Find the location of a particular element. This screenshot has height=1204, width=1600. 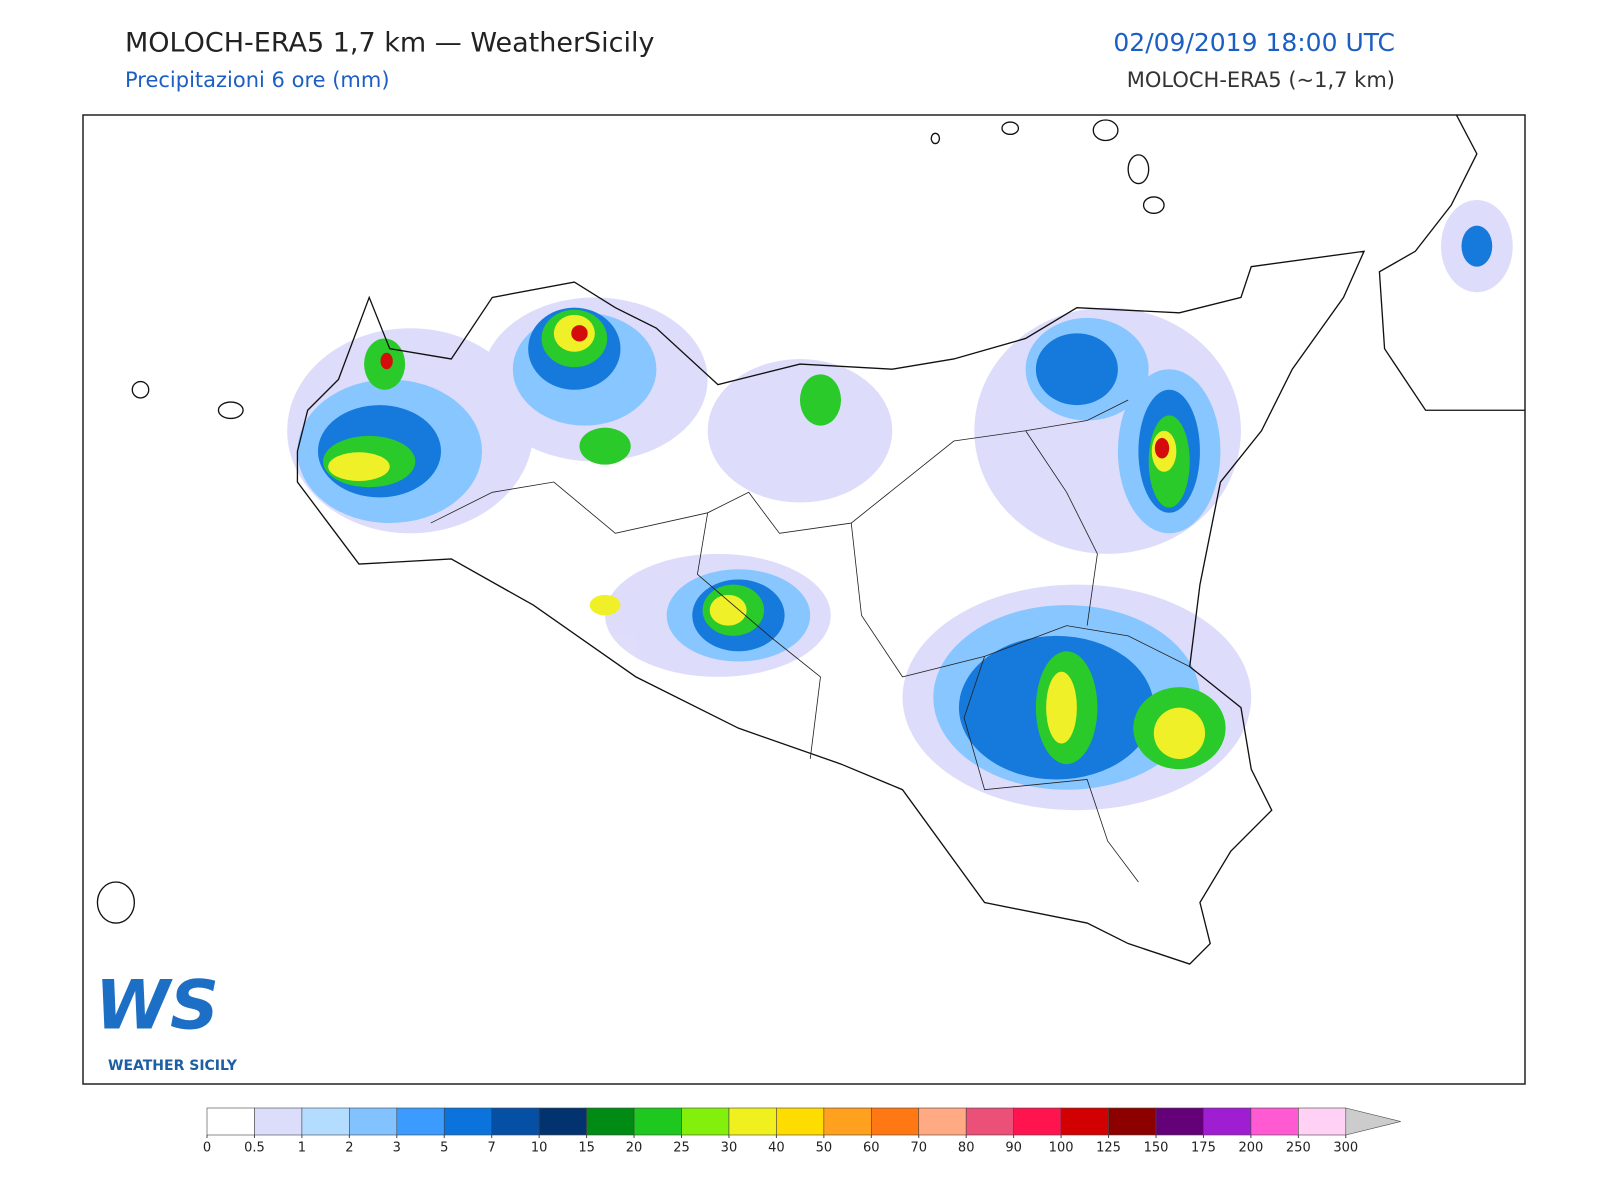

colorbar-tick-label: 300 is located at coordinates (1345, 1148).